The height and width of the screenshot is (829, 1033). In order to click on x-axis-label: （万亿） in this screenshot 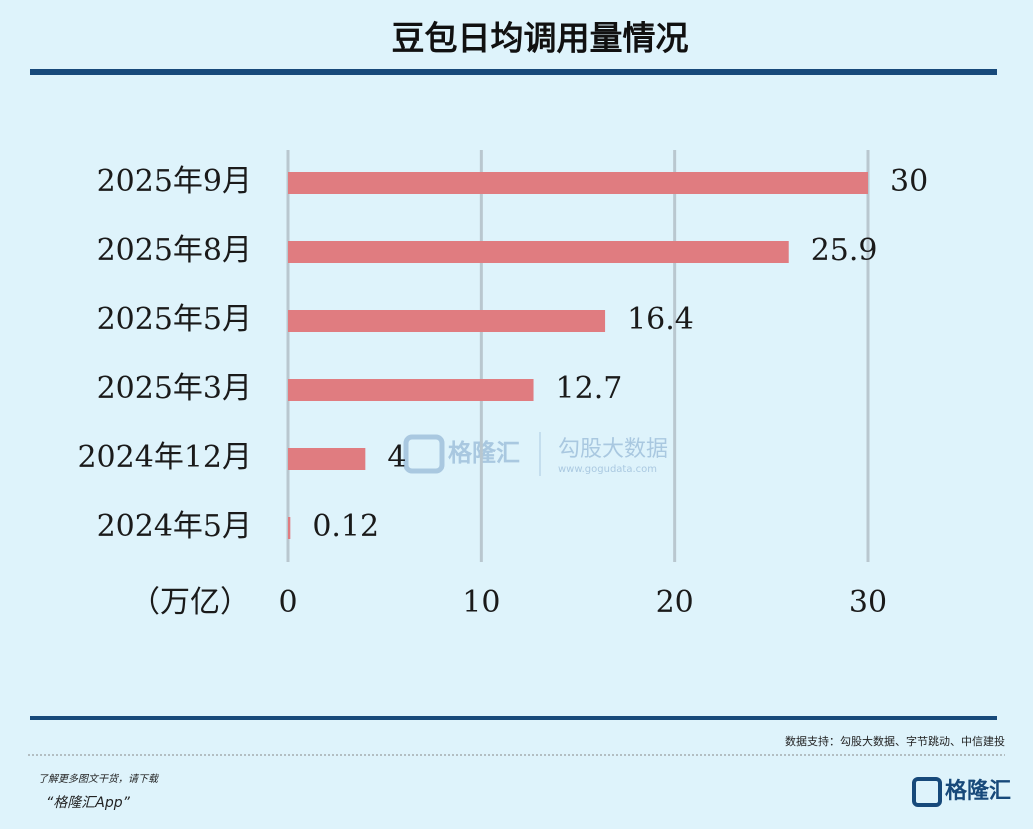, I will do `click(190, 602)`.